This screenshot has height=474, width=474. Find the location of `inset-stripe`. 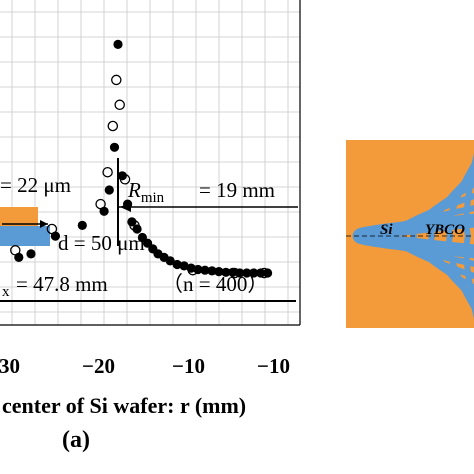

inset-stripe is located at coordinates (451, 236).